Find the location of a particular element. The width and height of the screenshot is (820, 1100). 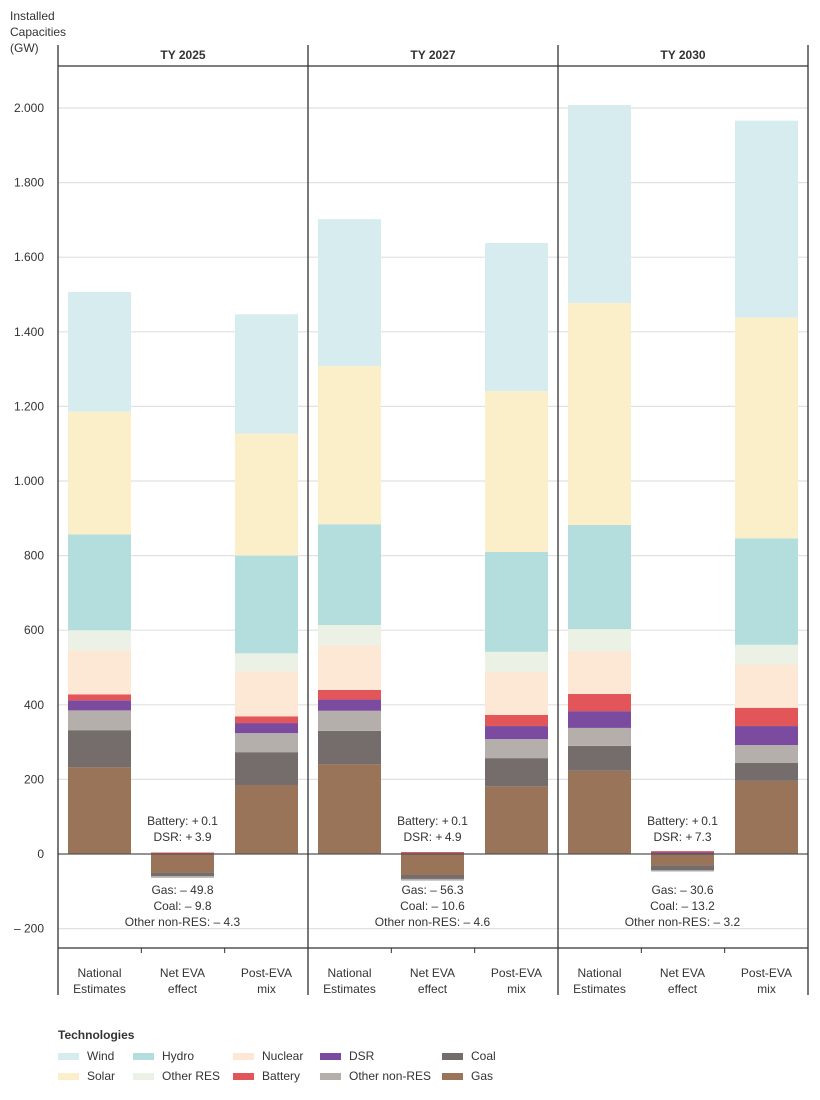

annotation-negative: Coal: – 10.6 is located at coordinates (432, 906).